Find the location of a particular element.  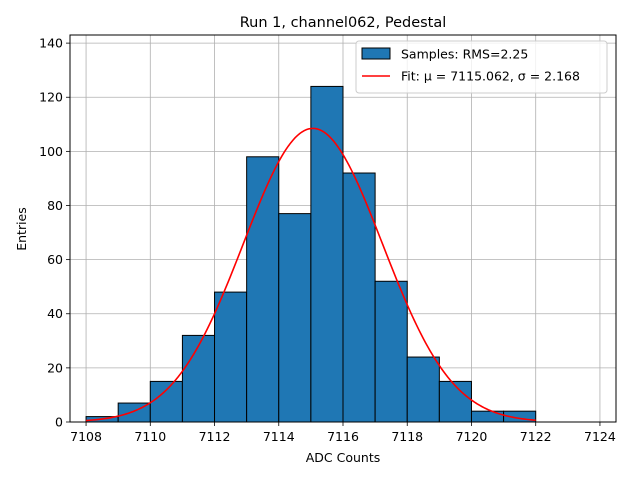

y-tick-label: 0 is located at coordinates (59, 422).